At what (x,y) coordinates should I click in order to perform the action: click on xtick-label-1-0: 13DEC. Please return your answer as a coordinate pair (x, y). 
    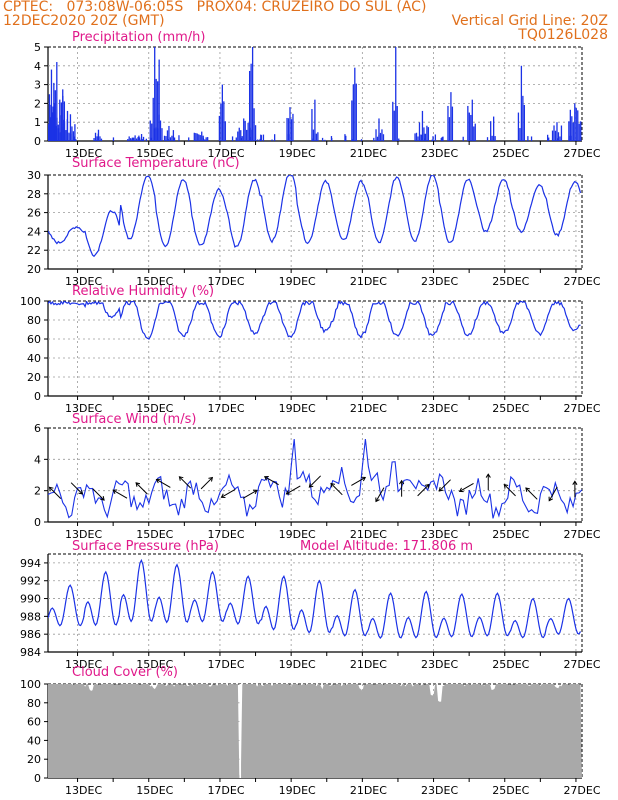
    Looking at the image, I should click on (83, 281).